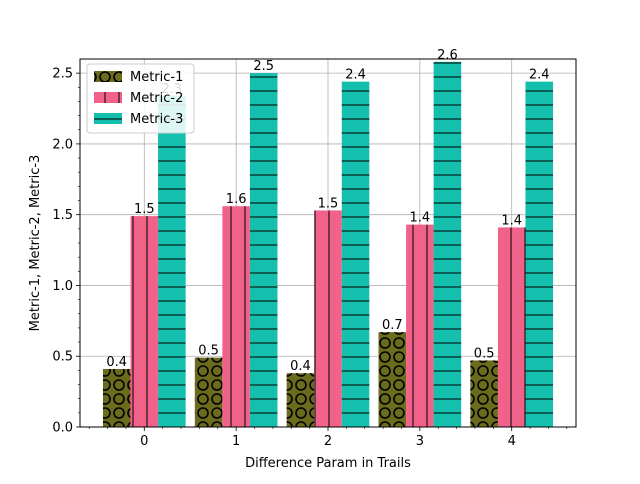 Image resolution: width=640 pixels, height=484 pixels. What do you see at coordinates (328, 463) in the screenshot?
I see `x-axis-label: Difference Param in Trails` at bounding box center [328, 463].